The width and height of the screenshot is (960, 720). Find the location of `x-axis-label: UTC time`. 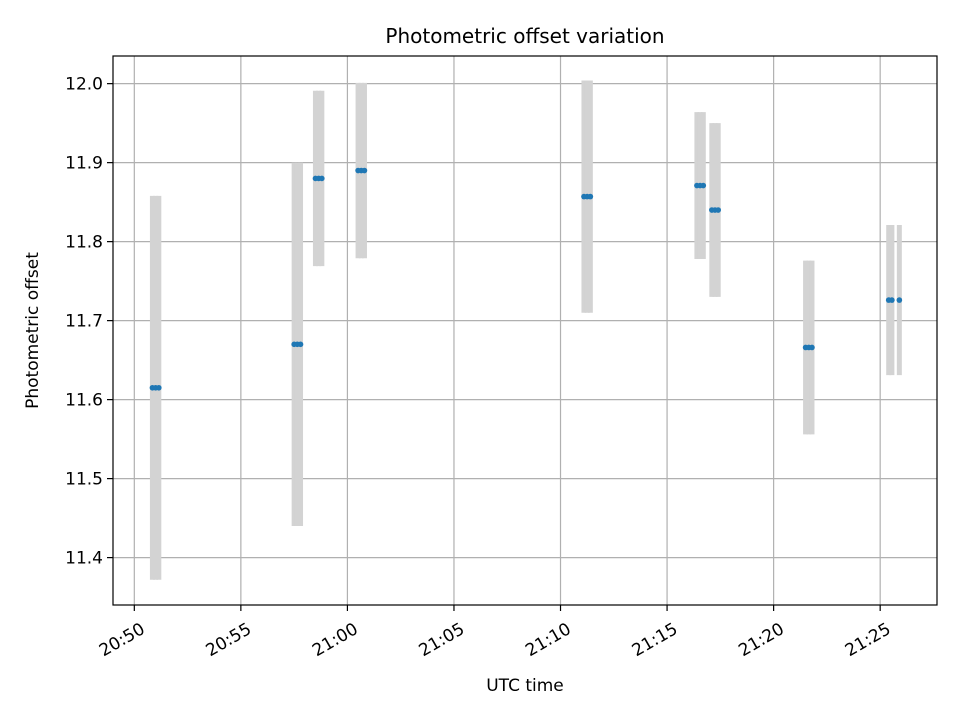

x-axis-label: UTC time is located at coordinates (525, 686).